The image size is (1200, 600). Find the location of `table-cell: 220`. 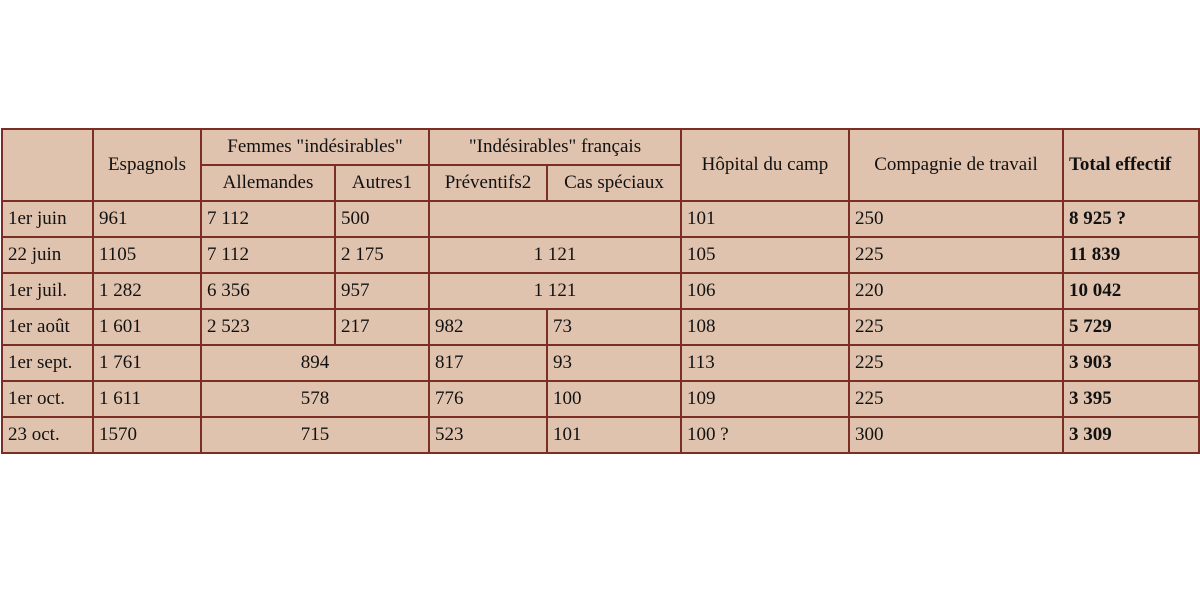

table-cell: 220 is located at coordinates (956, 291).